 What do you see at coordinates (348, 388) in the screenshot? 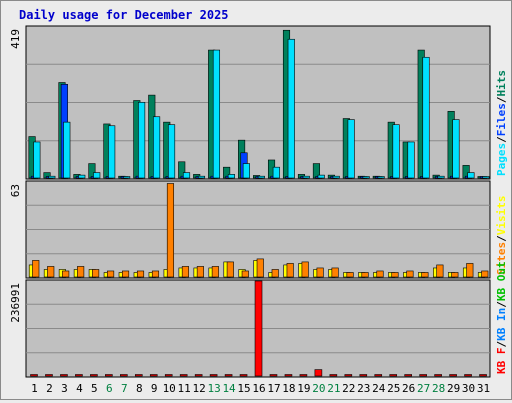
I see `x-tick-label: 22` at bounding box center [348, 388].